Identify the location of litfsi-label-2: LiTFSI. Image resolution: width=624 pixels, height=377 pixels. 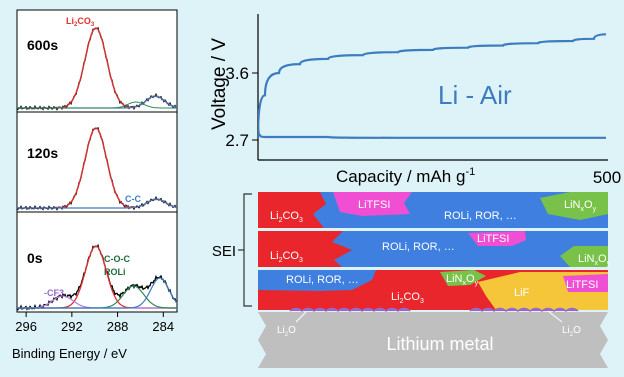
(493, 239).